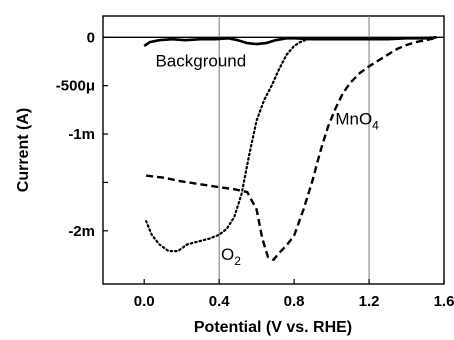  I want to click on y-axis-title: Current (A), so click(23, 150).